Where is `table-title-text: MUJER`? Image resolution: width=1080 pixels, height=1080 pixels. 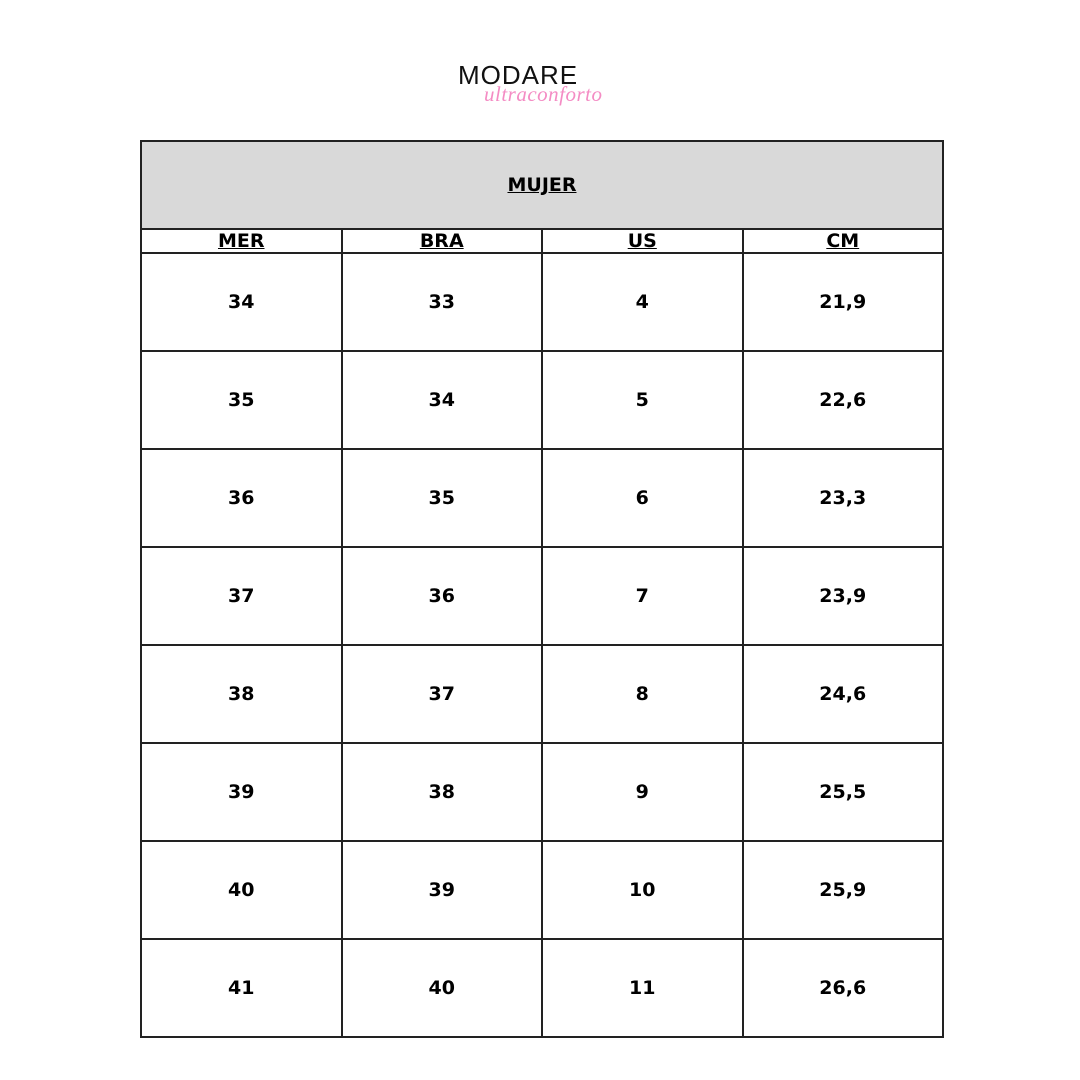
table-title-text: MUJER is located at coordinates (542, 185).